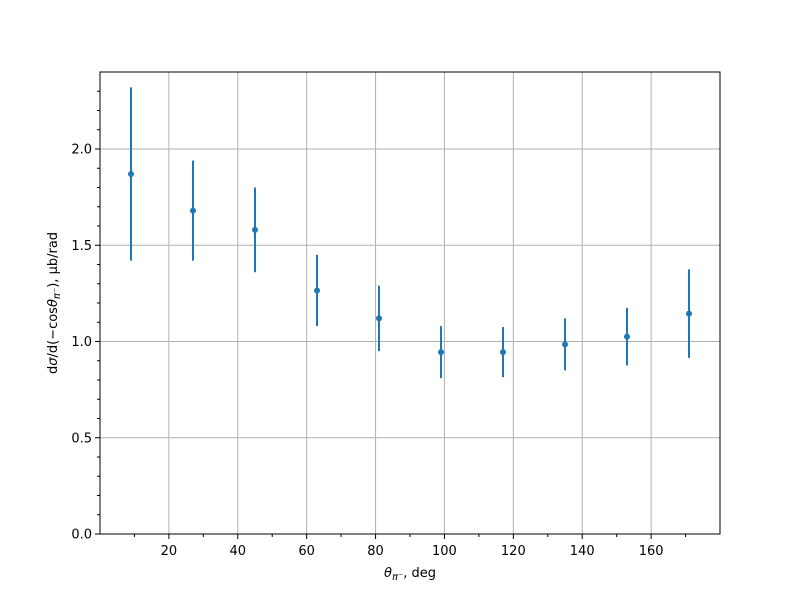 The height and width of the screenshot is (600, 800). What do you see at coordinates (81, 246) in the screenshot?
I see `y-tick-label: 1.5` at bounding box center [81, 246].